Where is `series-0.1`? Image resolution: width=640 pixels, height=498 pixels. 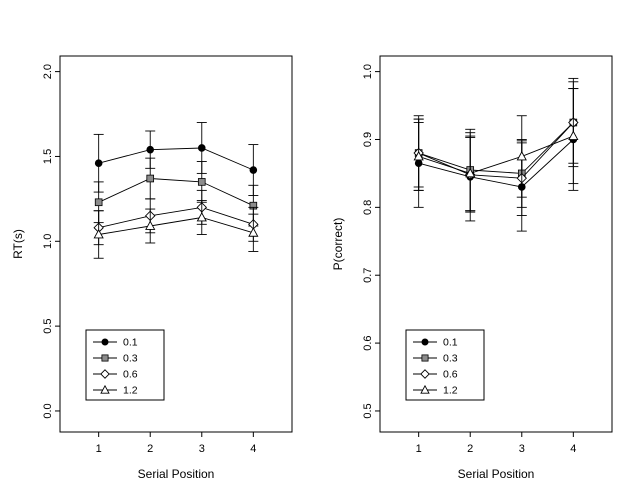 series-0.1 is located at coordinates (176, 159).